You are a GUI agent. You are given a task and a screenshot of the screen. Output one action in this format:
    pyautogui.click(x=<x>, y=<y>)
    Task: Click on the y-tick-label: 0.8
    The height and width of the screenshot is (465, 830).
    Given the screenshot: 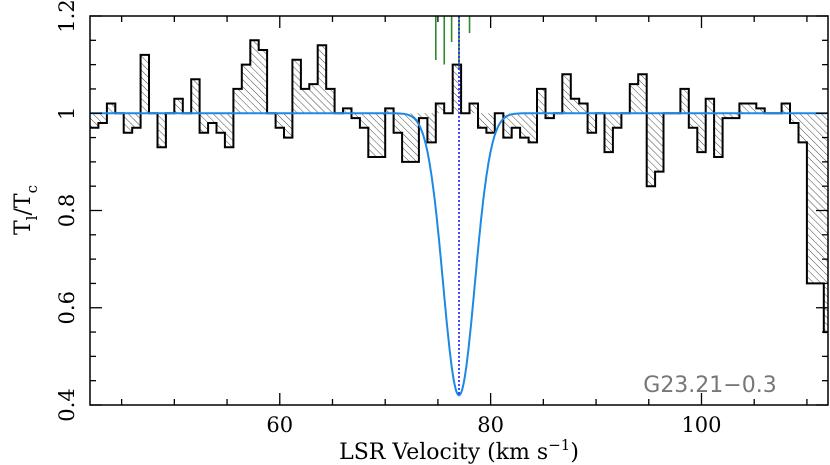 What is the action you would take?
    pyautogui.click(x=67, y=210)
    